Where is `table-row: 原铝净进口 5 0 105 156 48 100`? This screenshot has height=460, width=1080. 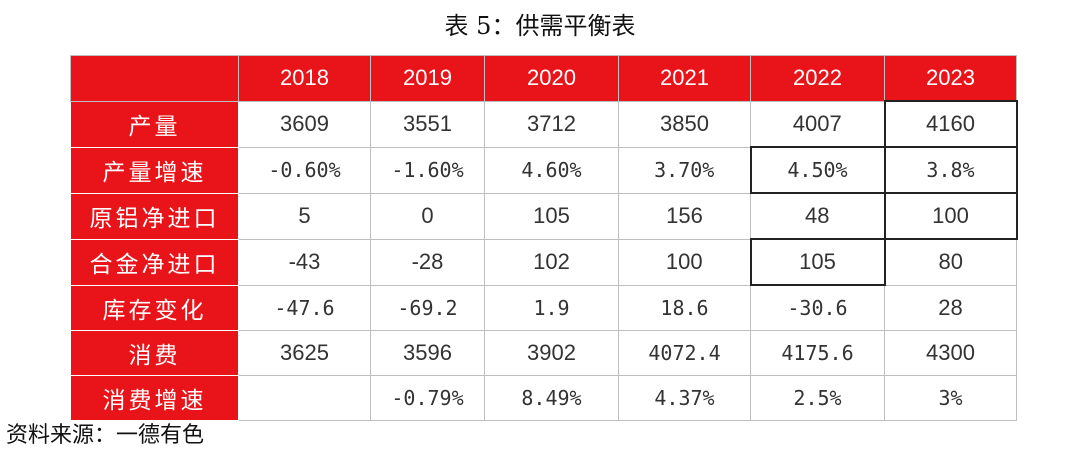
table-row: 原铝净进口 5 0 105 156 48 100 is located at coordinates (544, 216).